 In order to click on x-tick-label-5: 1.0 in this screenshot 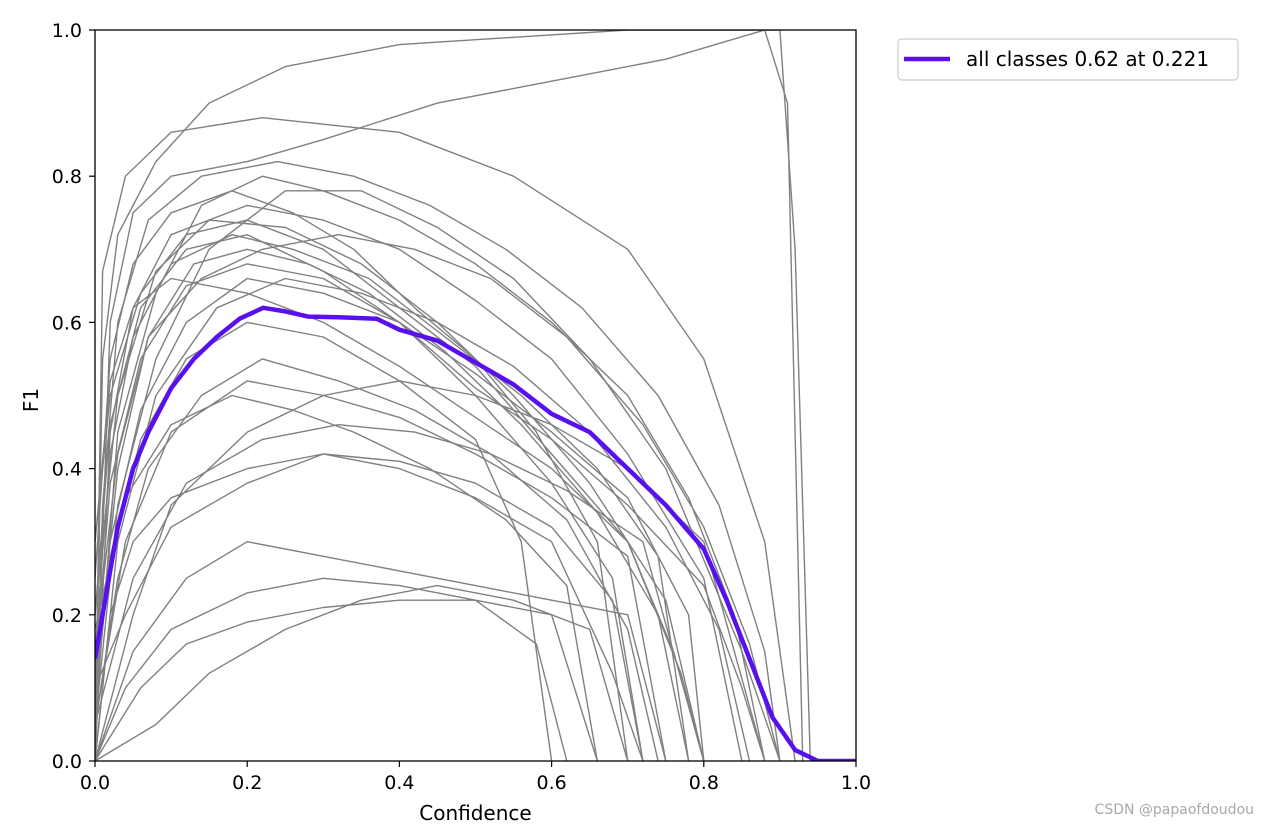, I will do `click(856, 783)`.